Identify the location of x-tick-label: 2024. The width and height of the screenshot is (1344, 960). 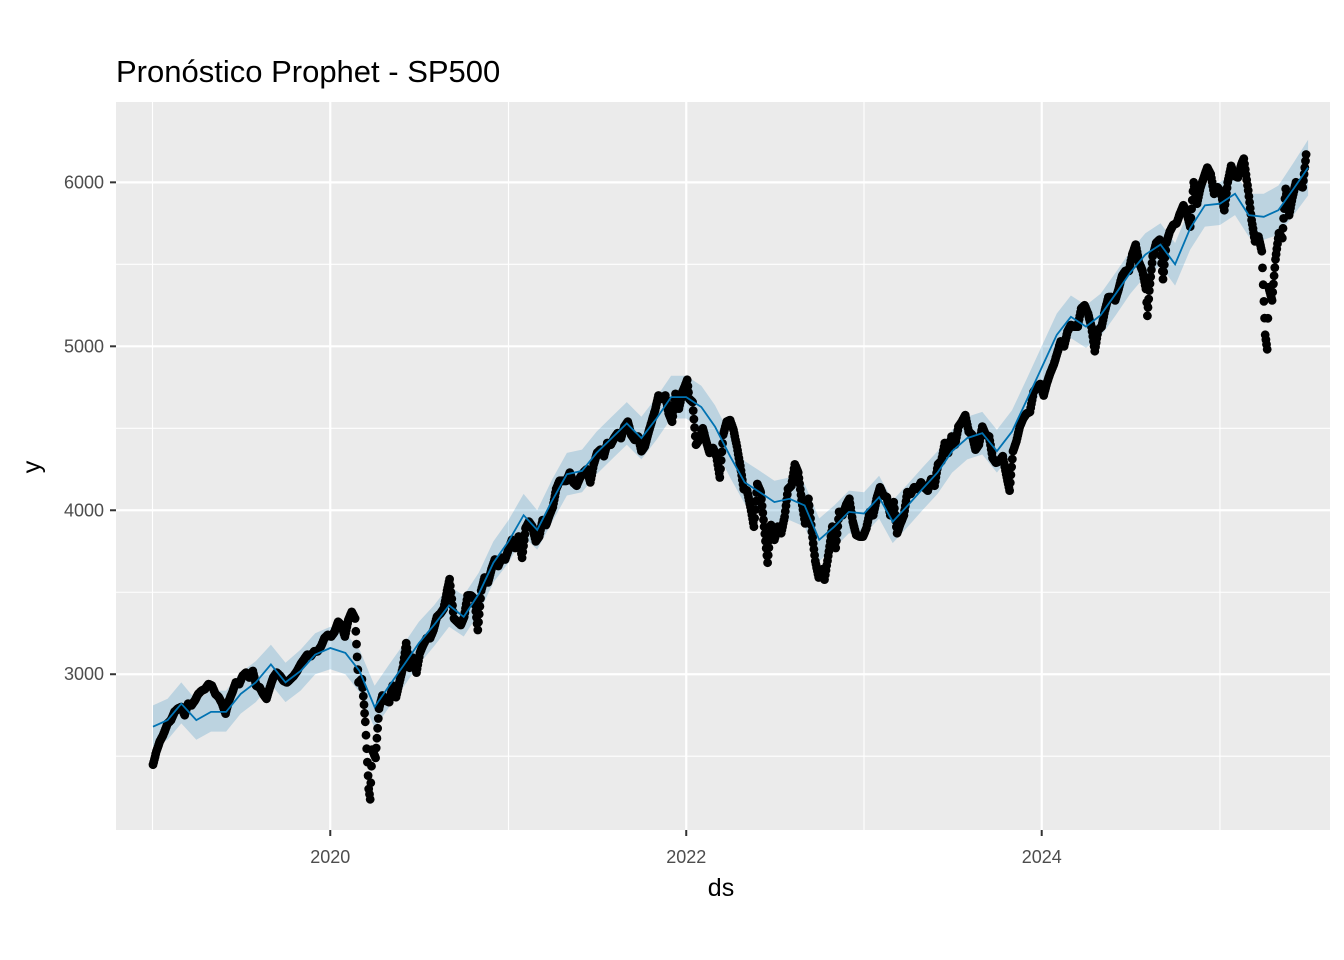
(1042, 857).